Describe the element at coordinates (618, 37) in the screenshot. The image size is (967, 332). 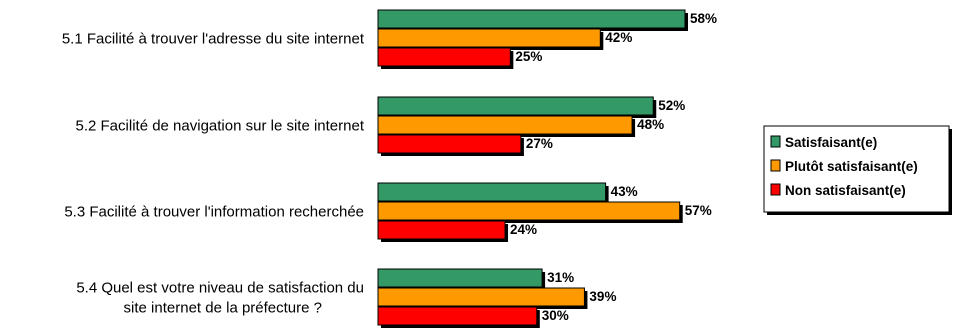
I see `data-label: 42%` at that location.